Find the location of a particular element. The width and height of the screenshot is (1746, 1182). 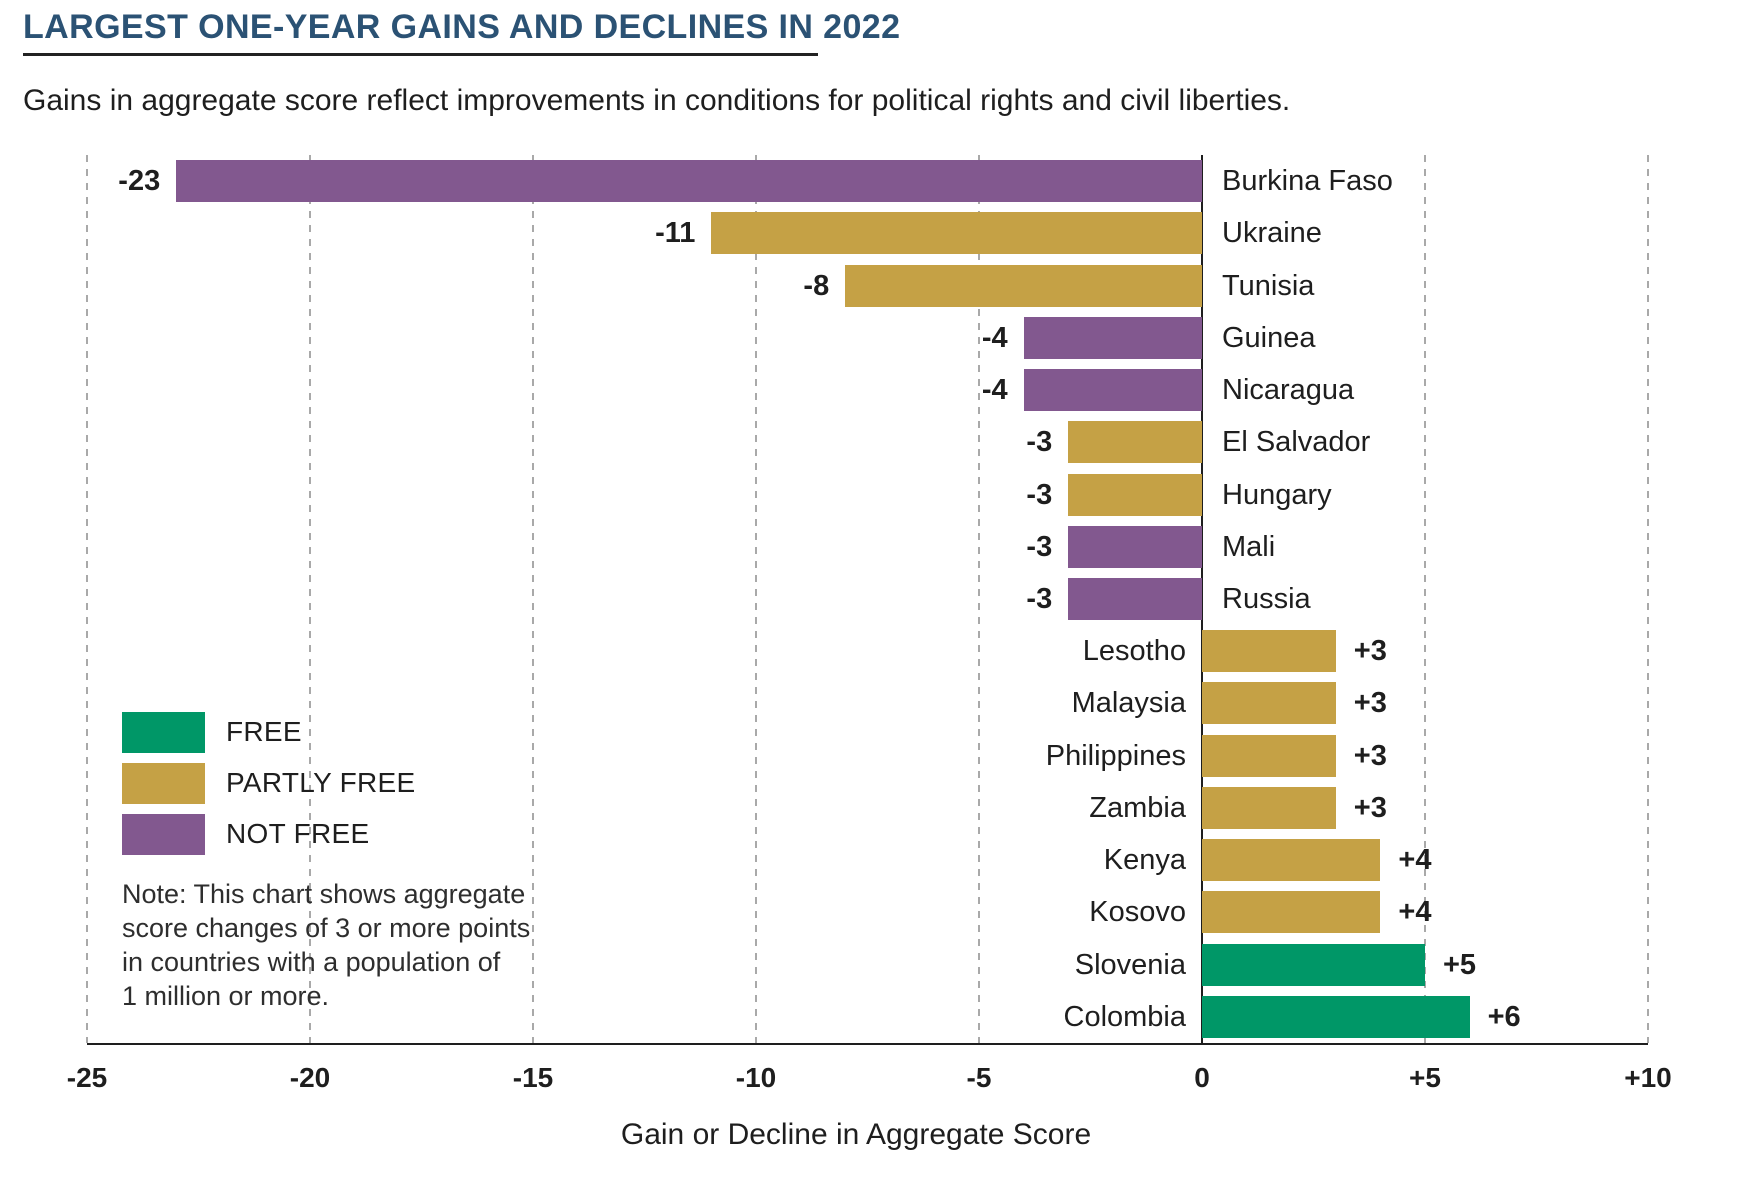

bar-philippines is located at coordinates (1269, 755).